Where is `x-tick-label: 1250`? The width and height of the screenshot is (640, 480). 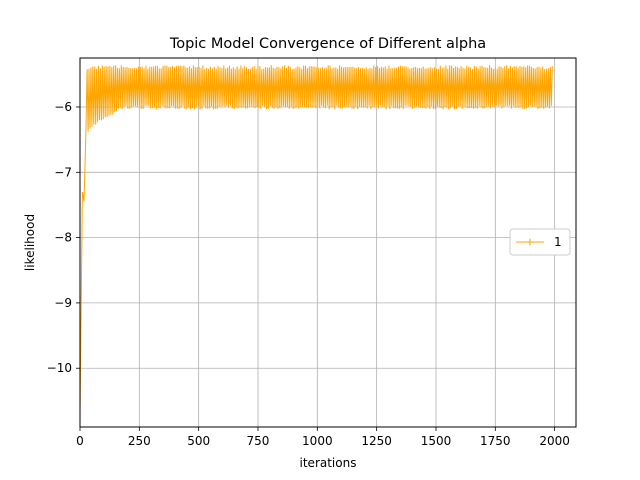 x-tick-label: 1250 is located at coordinates (376, 441).